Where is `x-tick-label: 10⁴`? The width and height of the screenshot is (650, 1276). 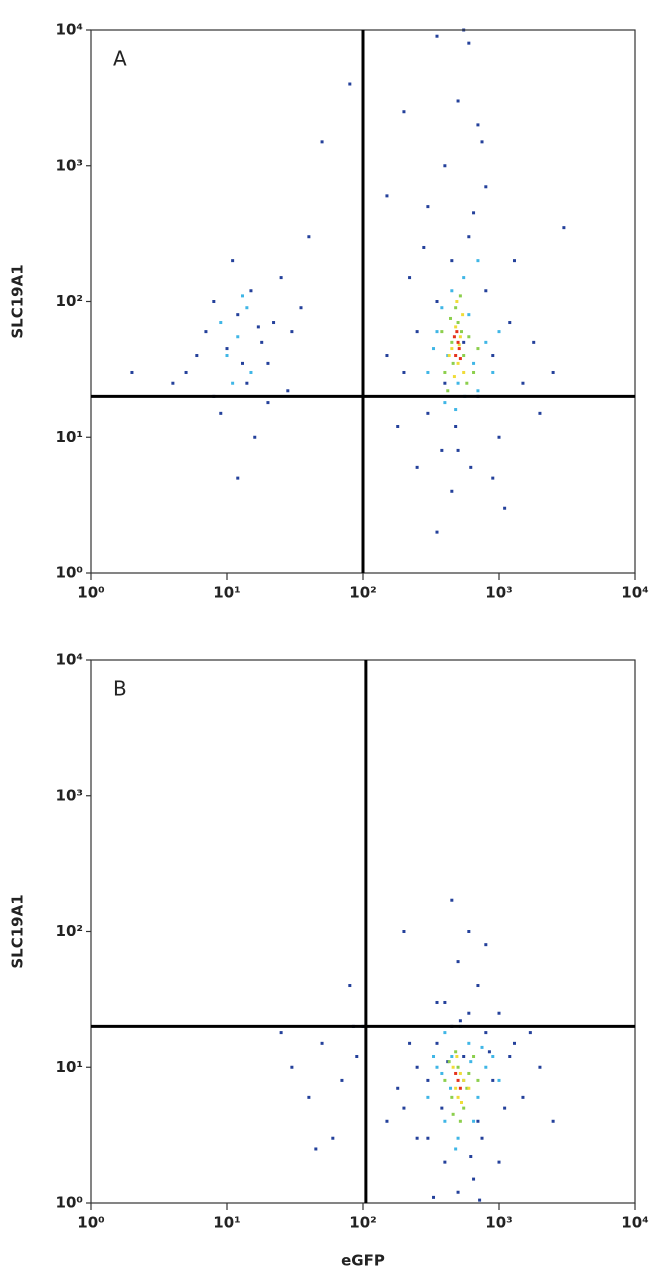
x-tick-label: 10⁴ is located at coordinates (634, 1223).